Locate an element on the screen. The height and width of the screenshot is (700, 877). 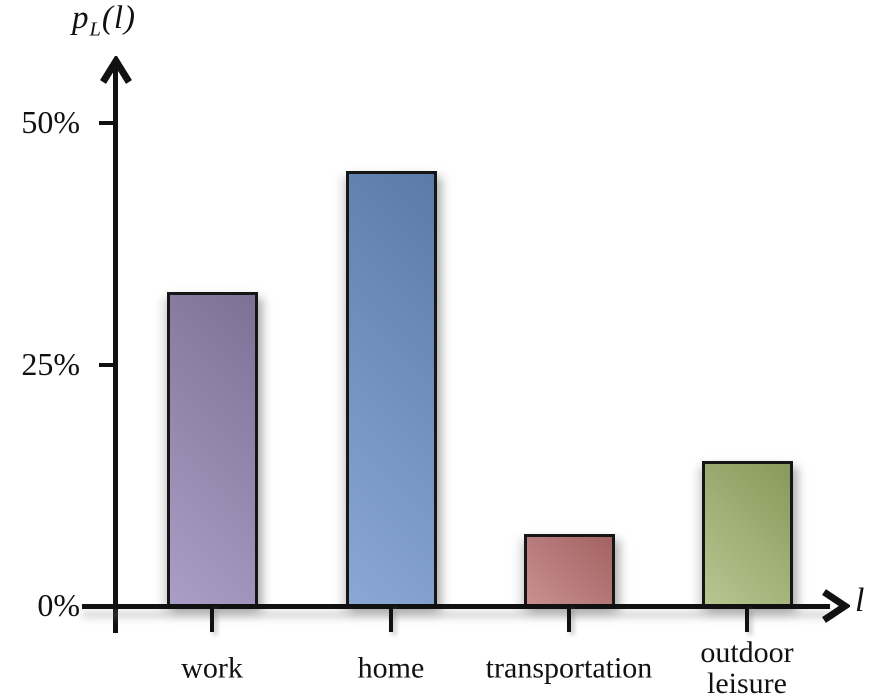
category-label-line: home is located at coordinates (391, 668).